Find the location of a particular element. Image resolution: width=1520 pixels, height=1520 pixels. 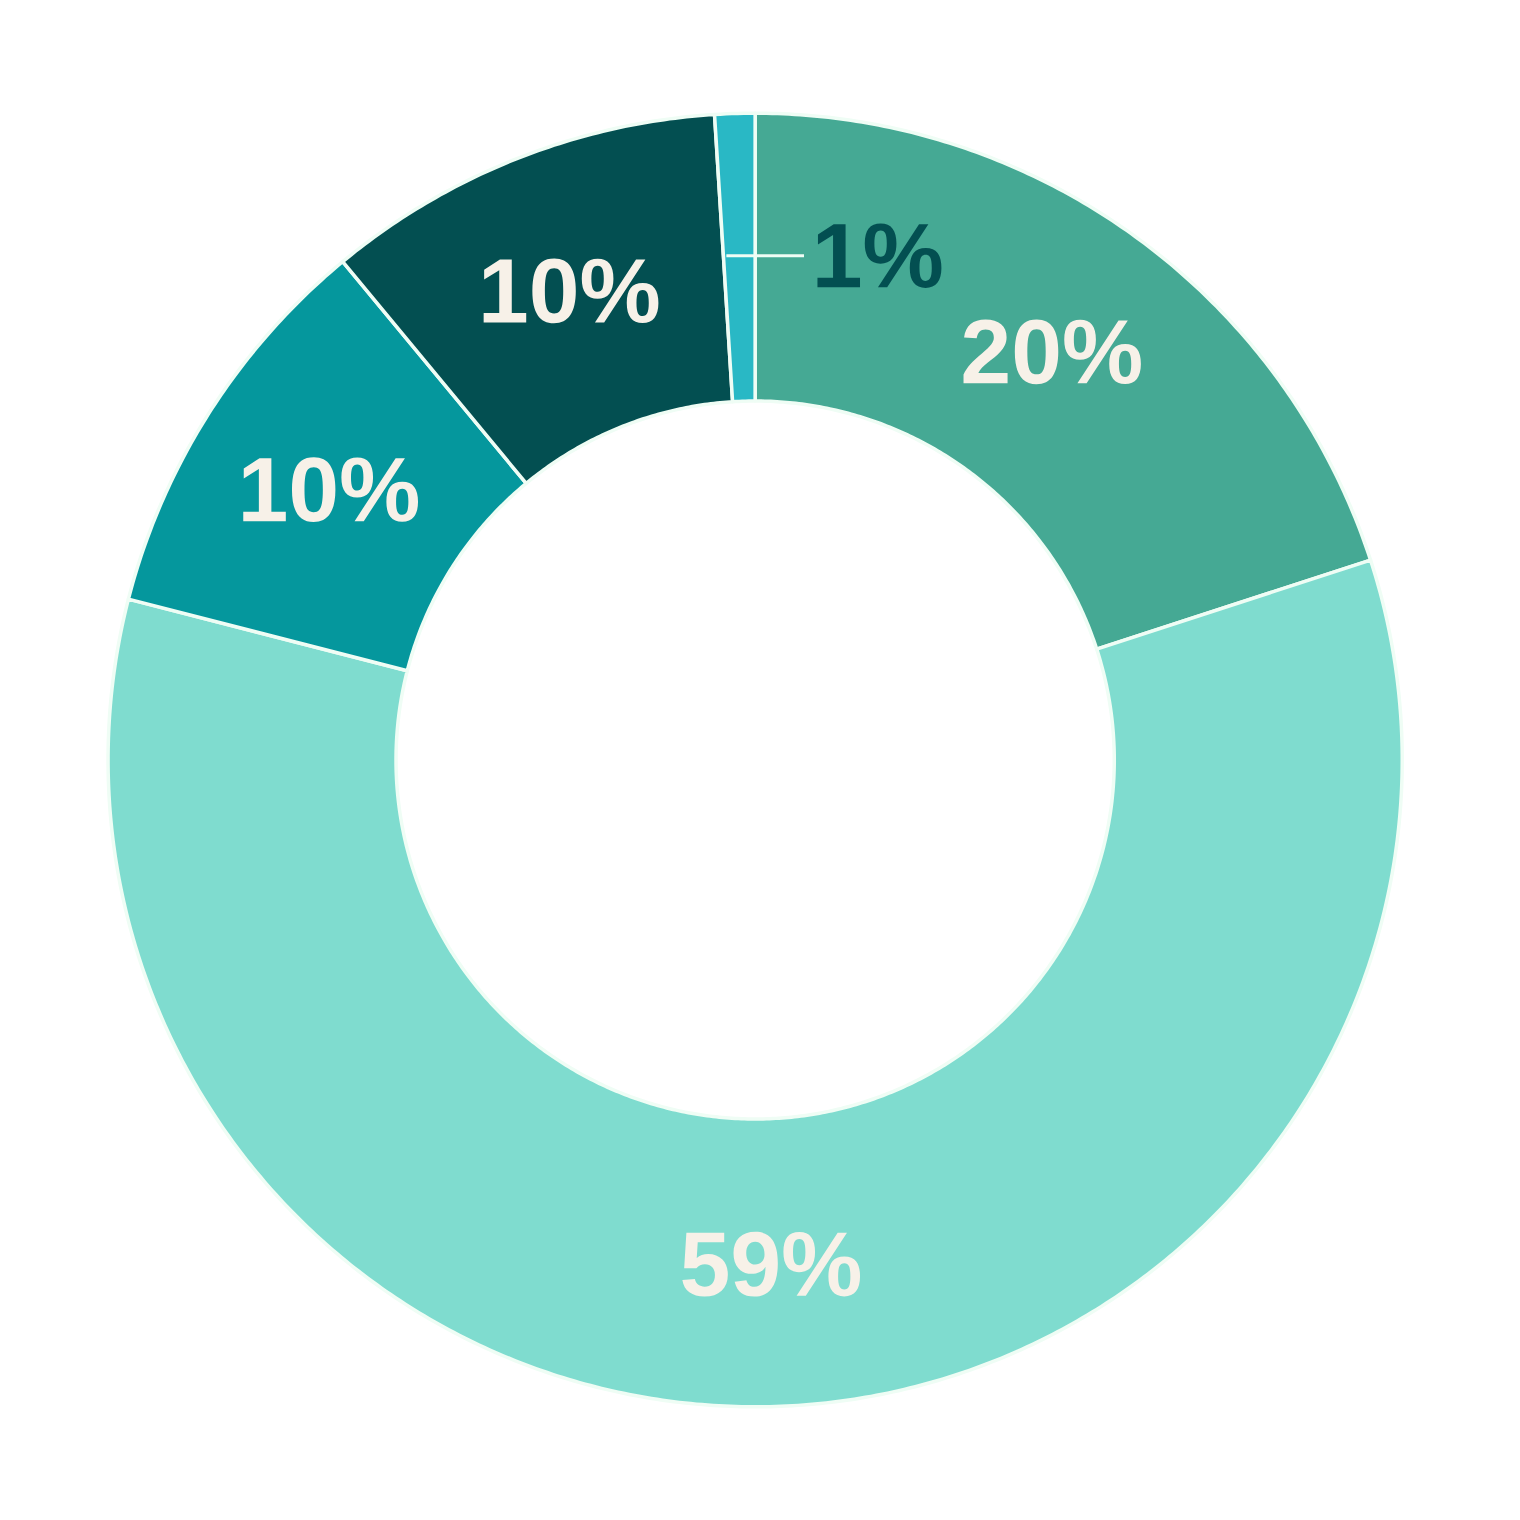

data-label: 20% is located at coordinates (1052, 352).